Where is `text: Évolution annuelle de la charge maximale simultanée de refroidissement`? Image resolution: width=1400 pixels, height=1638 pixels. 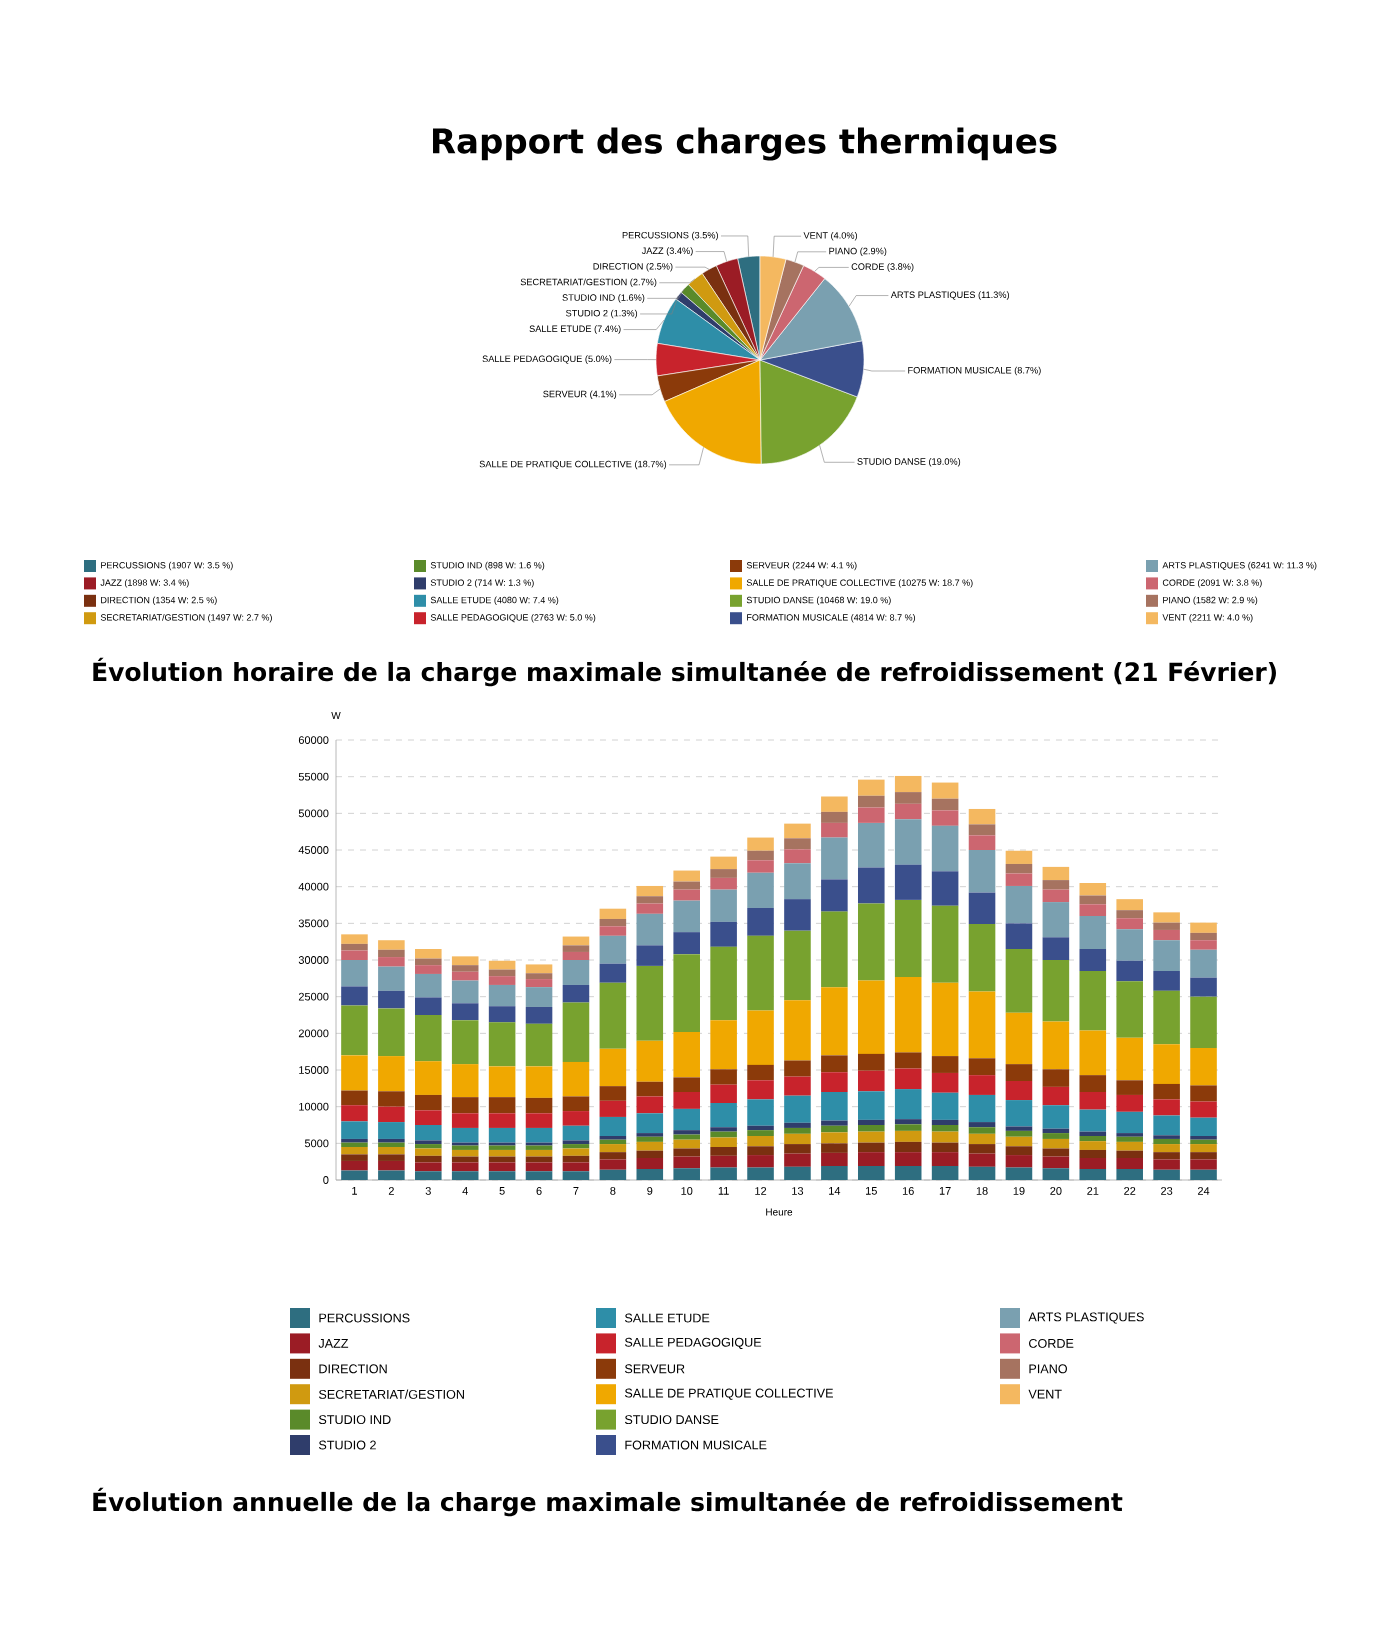 text: Évolution annuelle de la charge maximale simultanée de refroidissement is located at coordinates (608, 1502).